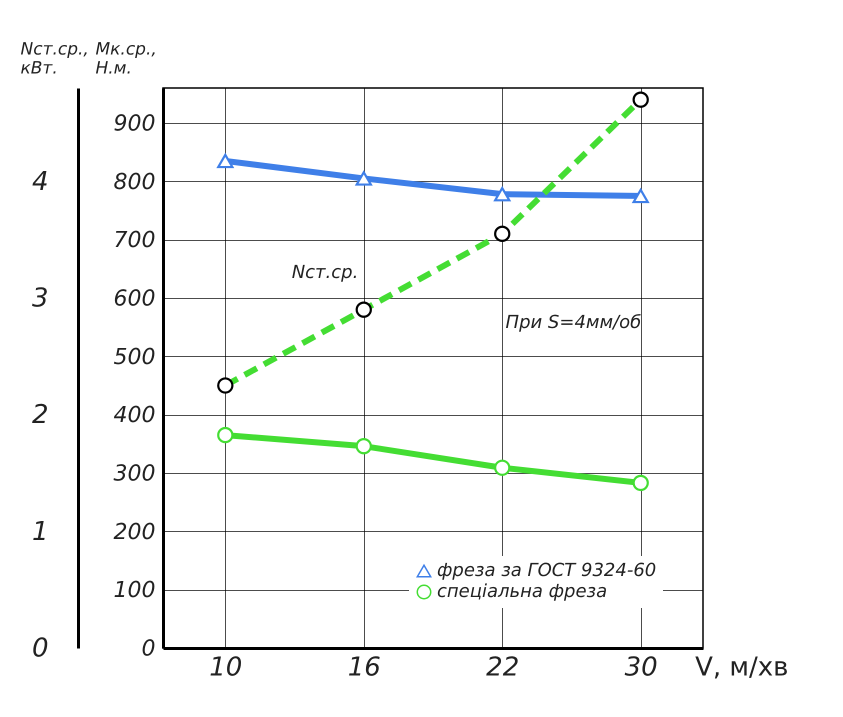 Image resolution: width=843 pixels, height=717 pixels. I want to click on x-axis-title: V, м/хв, so click(741, 667).